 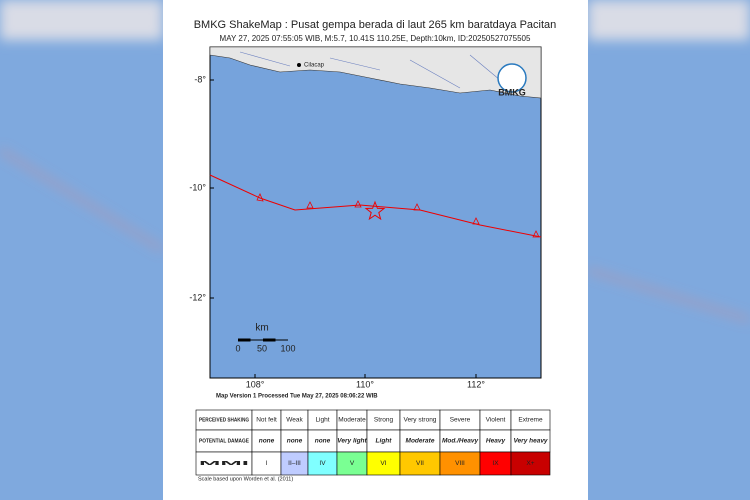 What do you see at coordinates (237, 348) in the screenshot?
I see `scale-label: 0` at bounding box center [237, 348].